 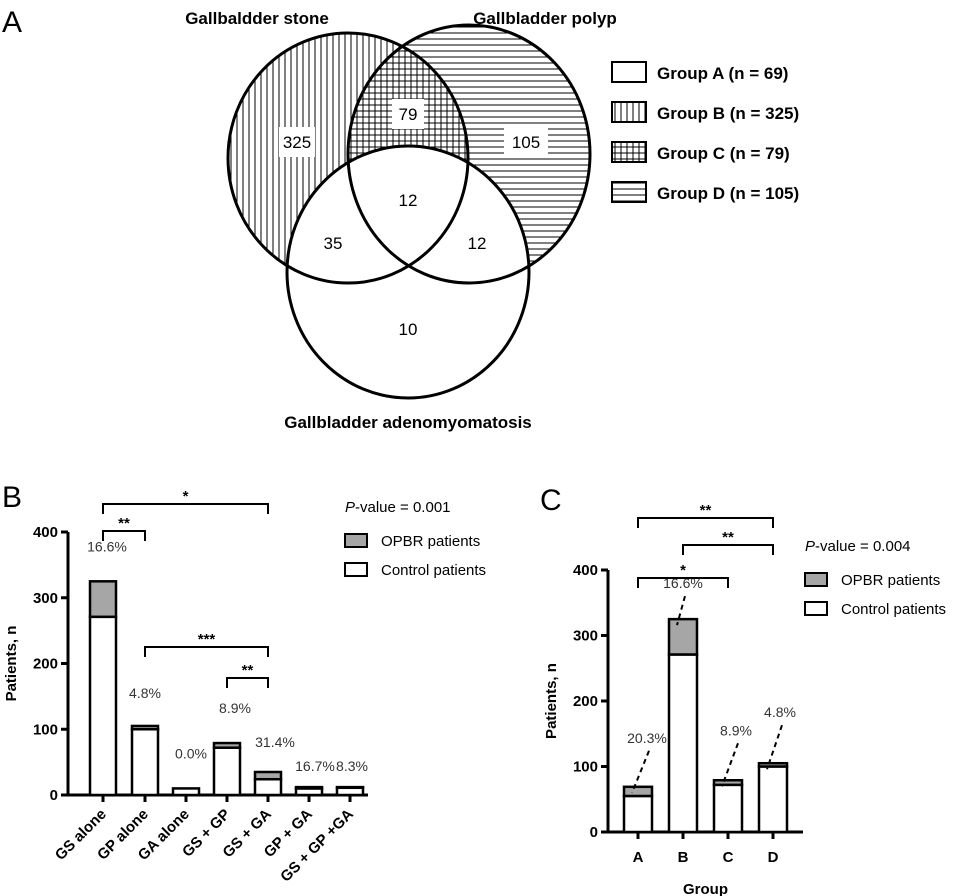 I want to click on venn-stone-circle, so click(x=348, y=158).